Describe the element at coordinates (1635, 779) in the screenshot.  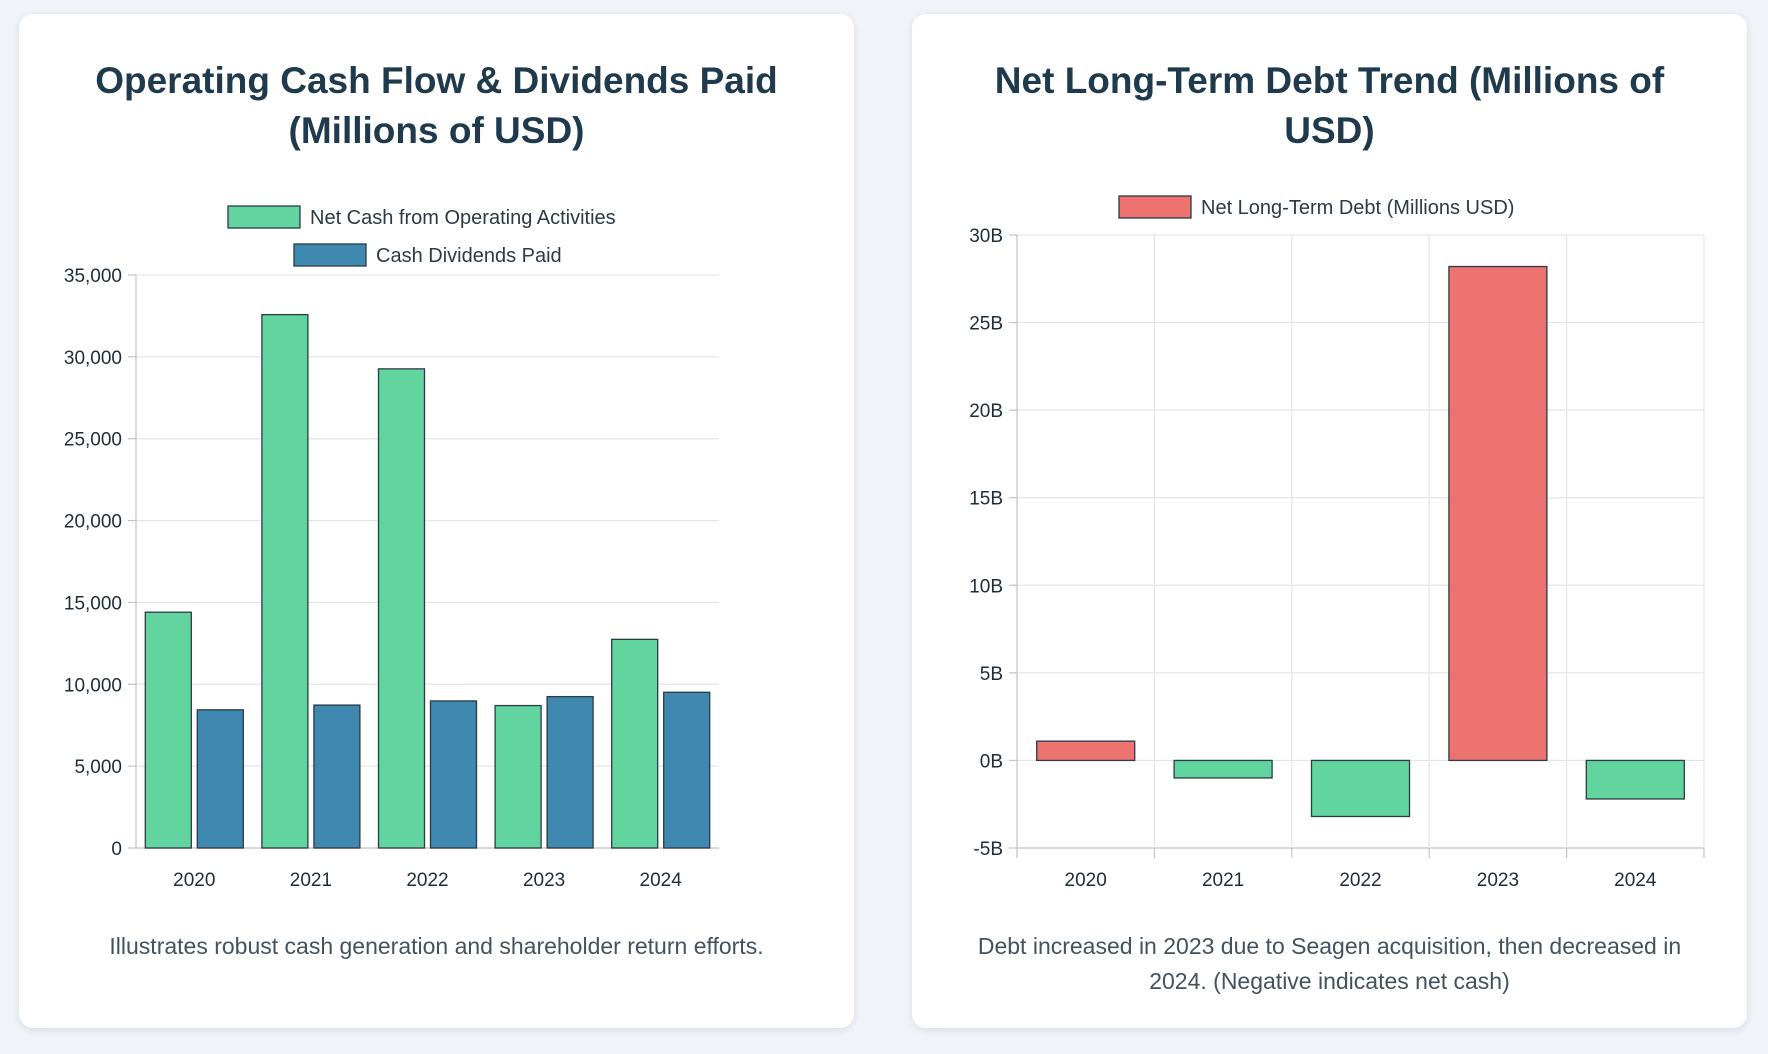
I see `bar-net-long-term-debt-2024` at that location.